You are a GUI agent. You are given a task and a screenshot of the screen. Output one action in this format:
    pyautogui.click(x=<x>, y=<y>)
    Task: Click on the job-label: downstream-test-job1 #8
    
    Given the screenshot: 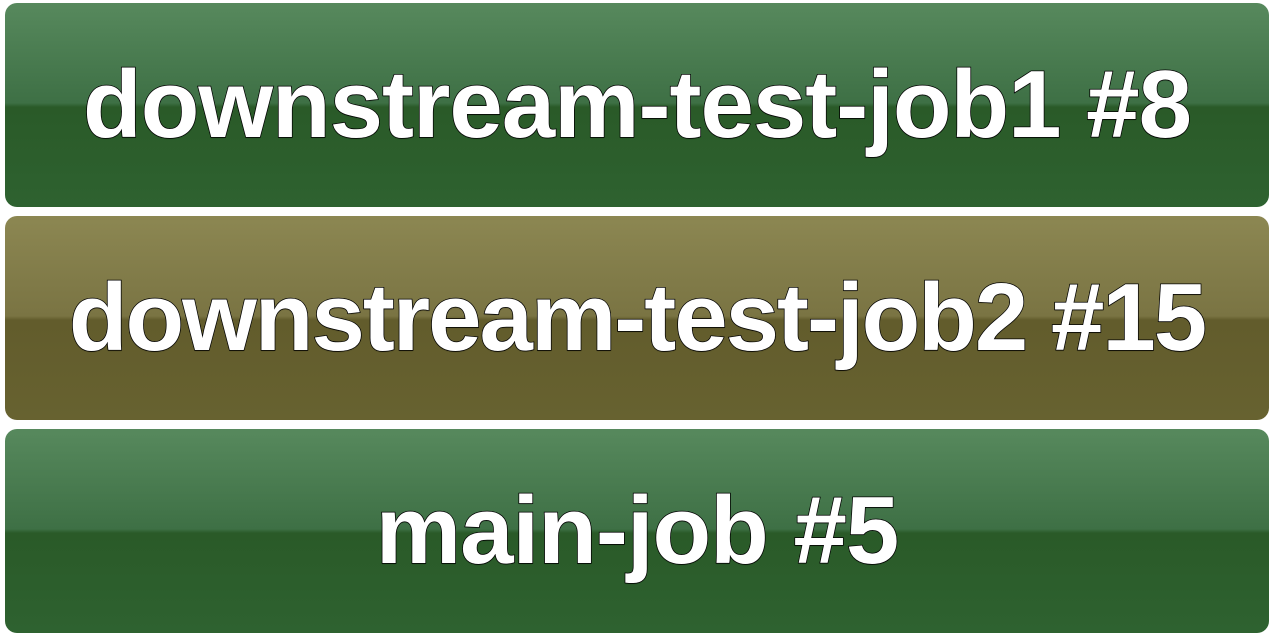 What is the action you would take?
    pyautogui.click(x=637, y=104)
    